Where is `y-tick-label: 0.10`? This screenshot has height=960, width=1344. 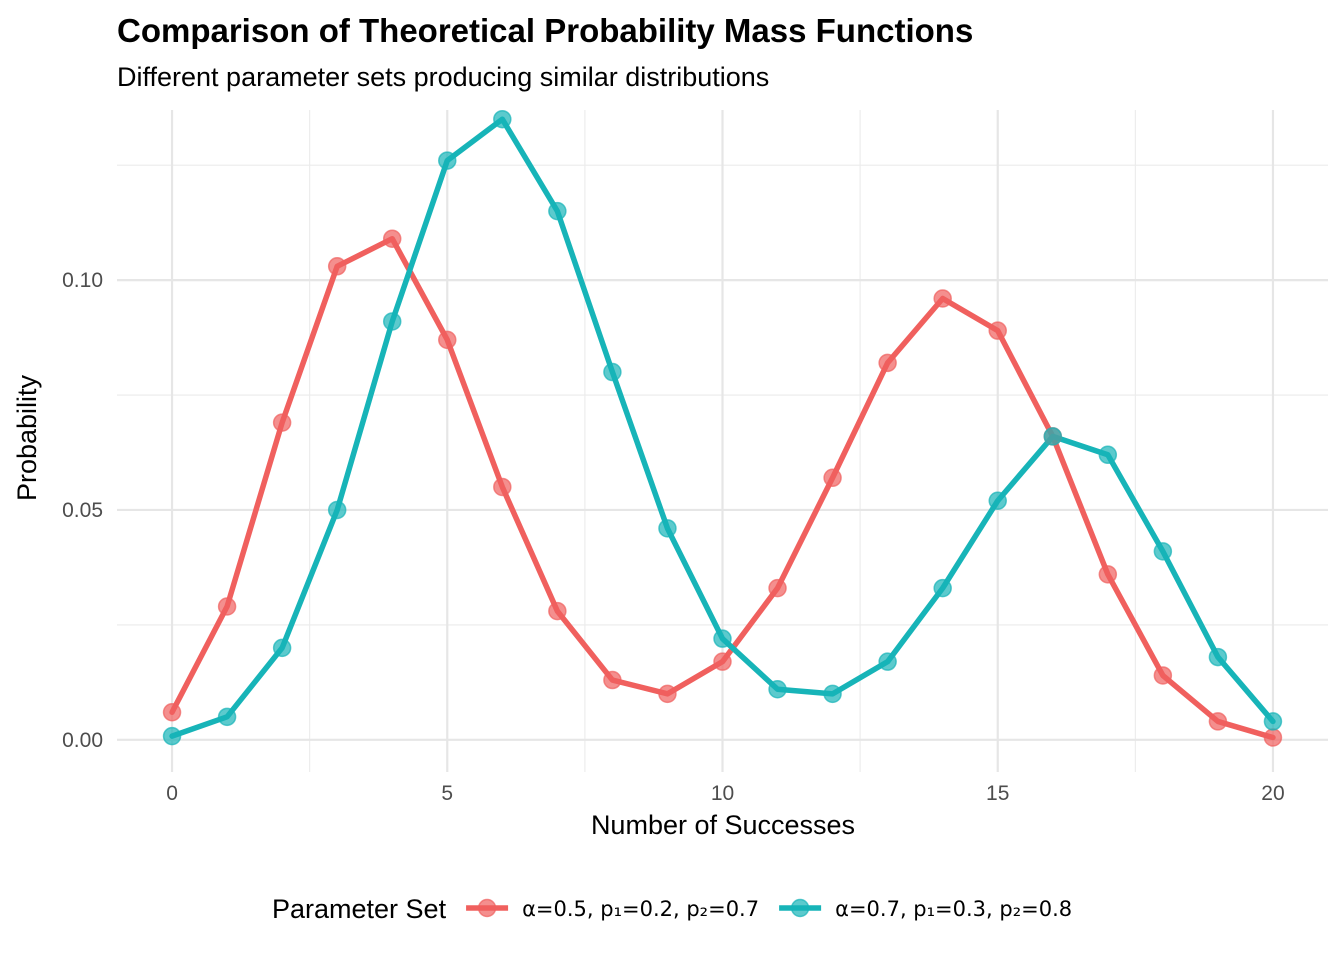 y-tick-label: 0.10 is located at coordinates (82, 280).